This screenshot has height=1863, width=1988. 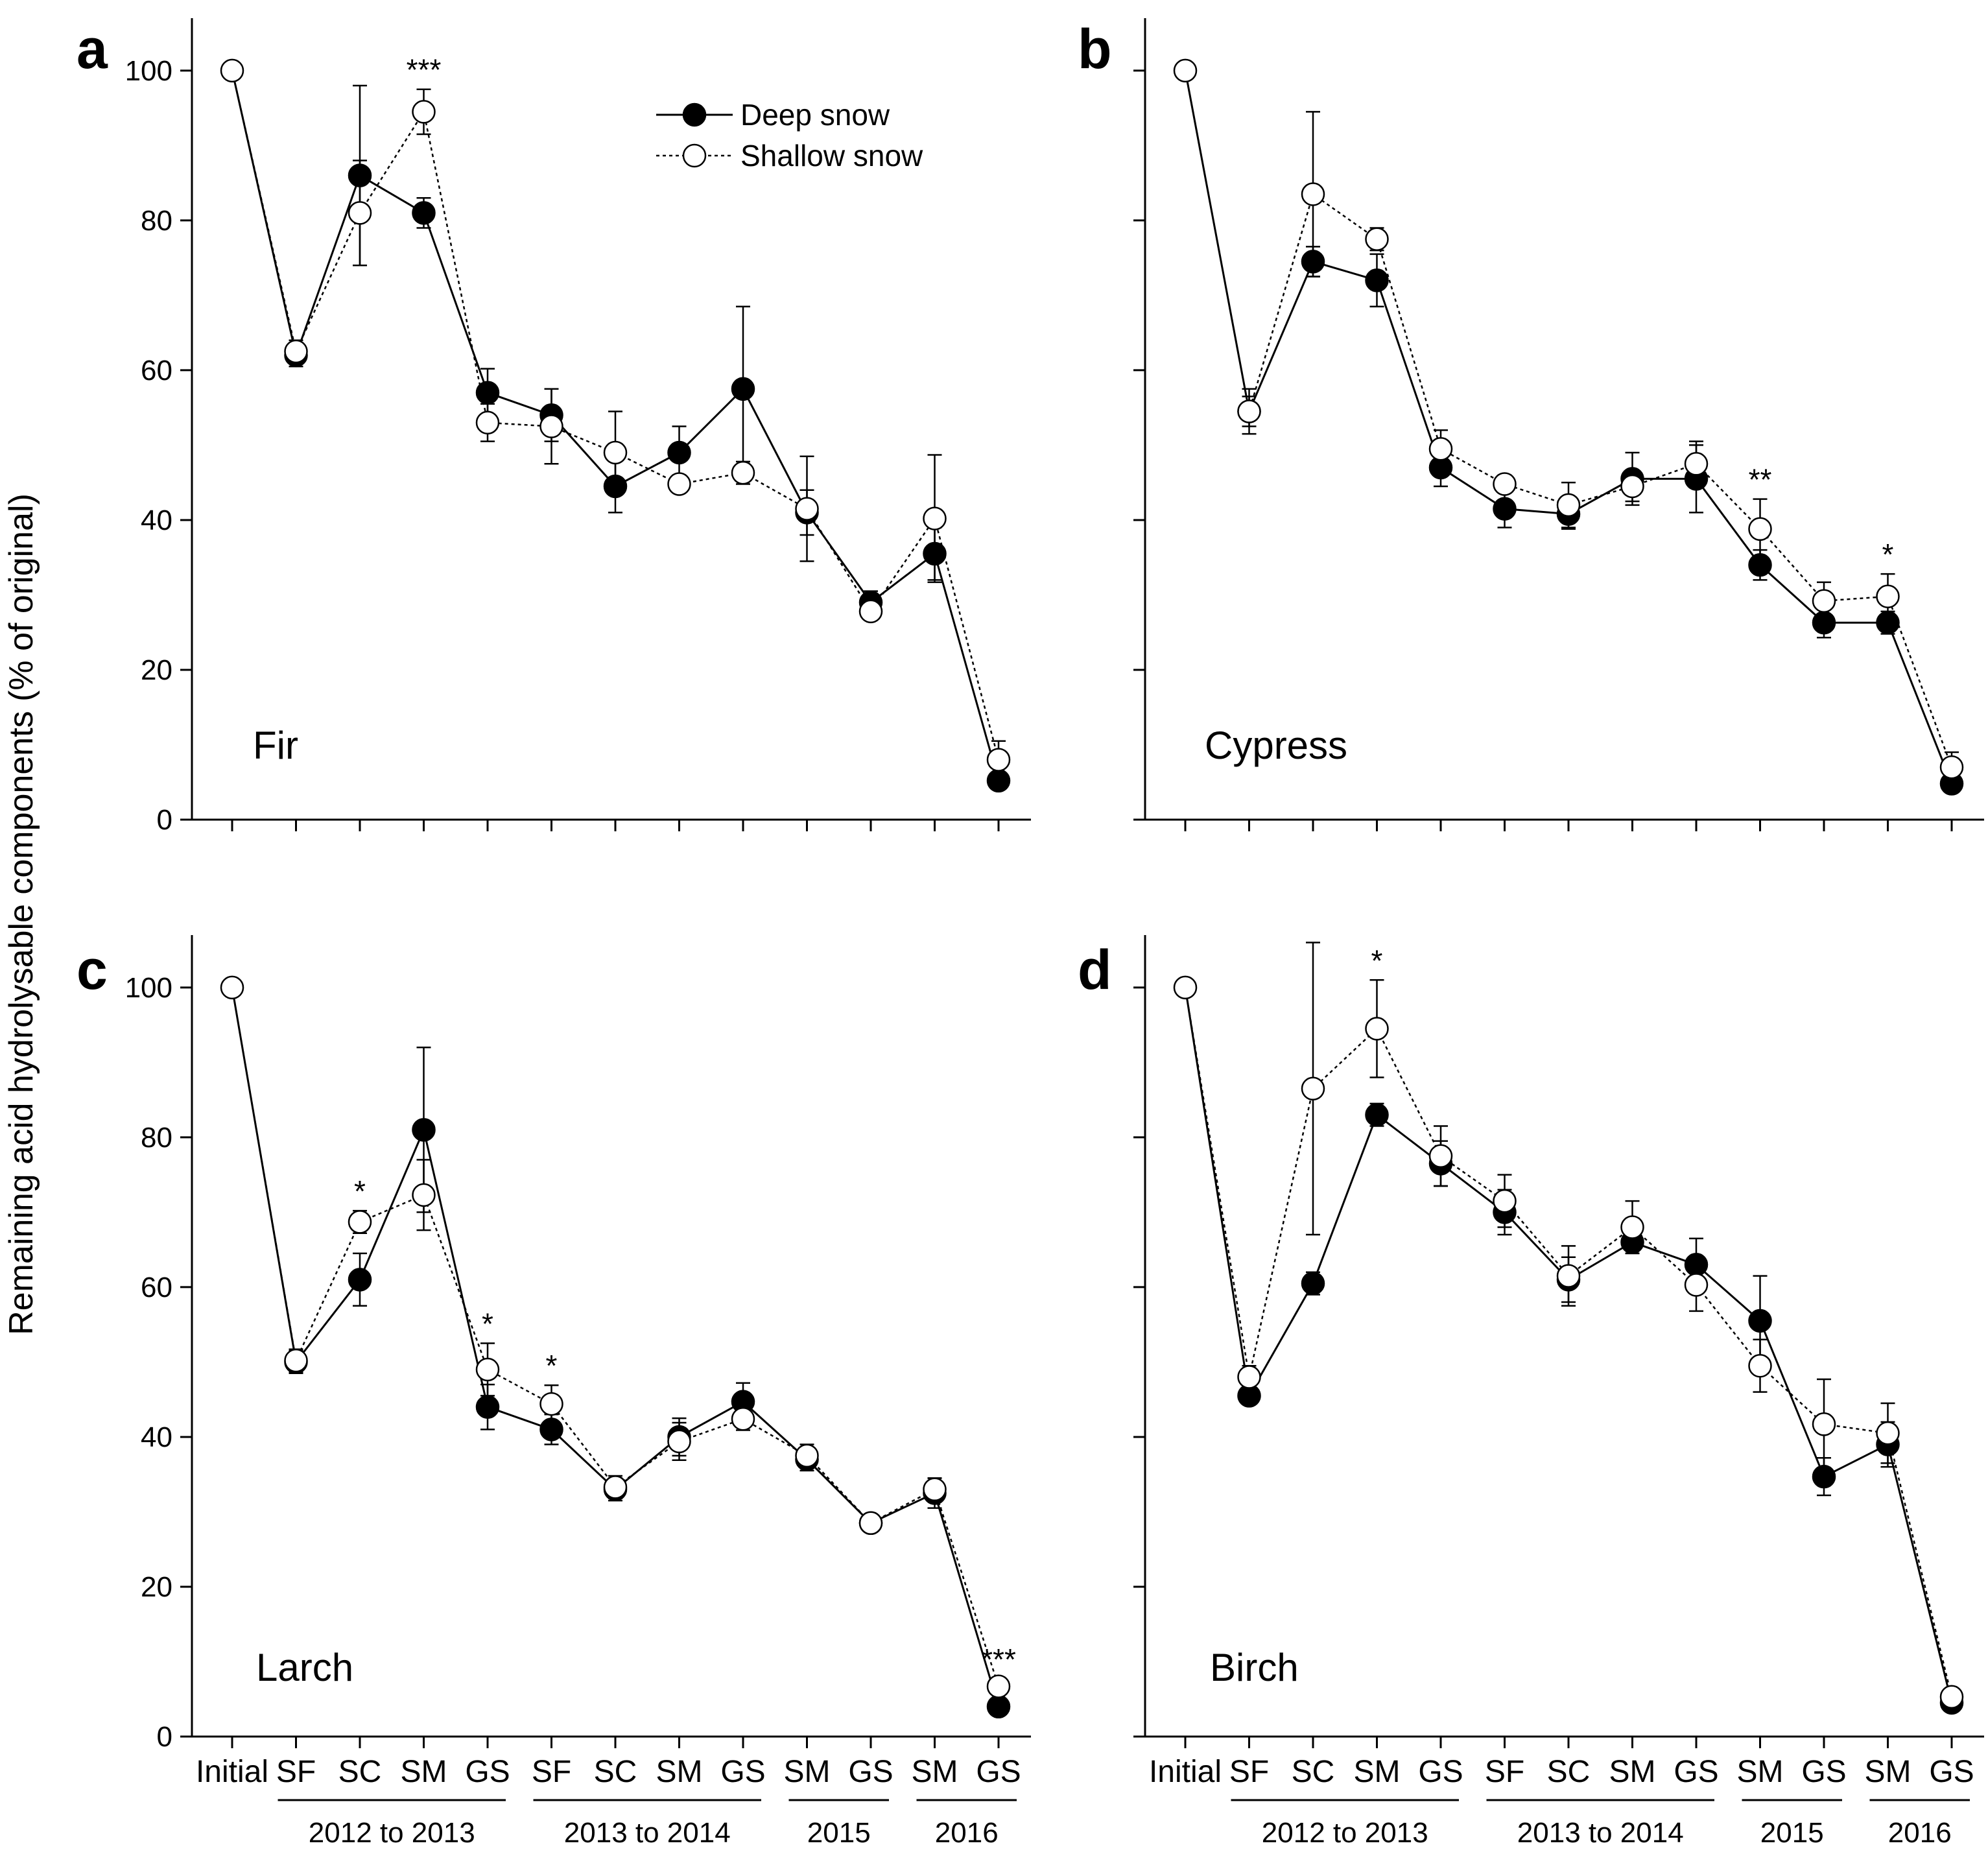 I want to click on y-tick-label: 80, so click(x=156, y=1138).